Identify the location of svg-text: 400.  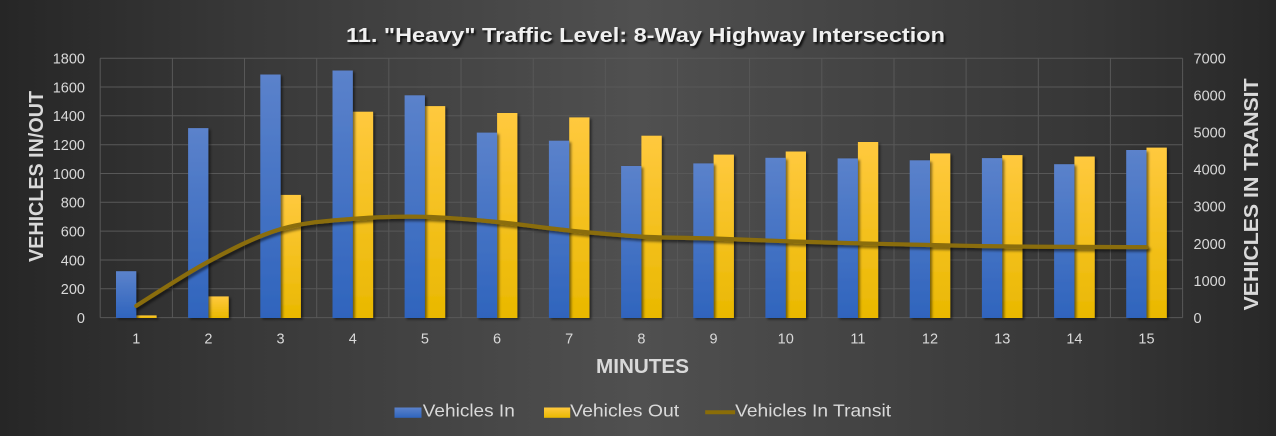
(73, 261).